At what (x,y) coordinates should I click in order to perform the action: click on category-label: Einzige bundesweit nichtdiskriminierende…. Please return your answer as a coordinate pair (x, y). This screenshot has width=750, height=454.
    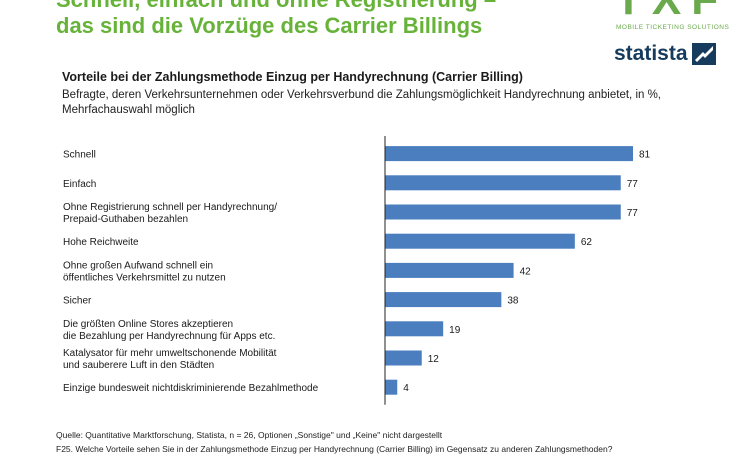
    Looking at the image, I should click on (191, 388).